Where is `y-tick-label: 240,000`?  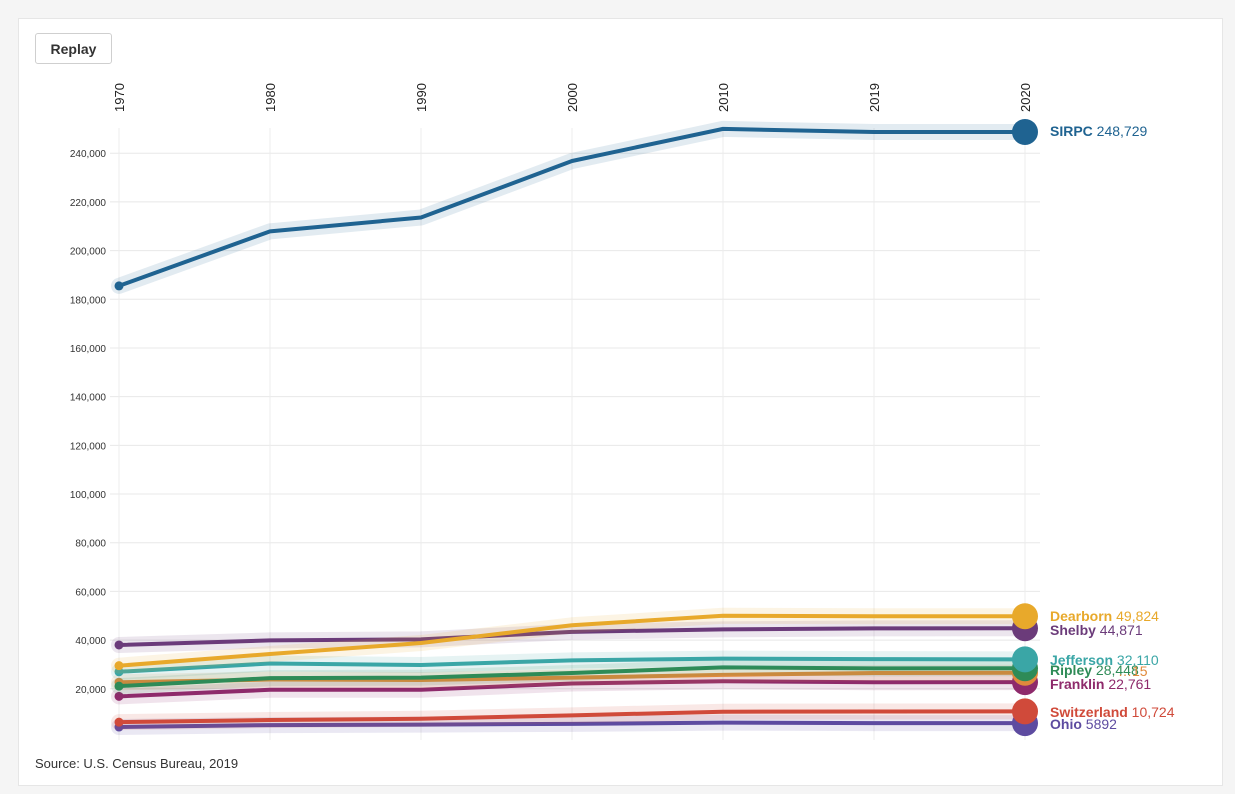 y-tick-label: 240,000 is located at coordinates (88, 154).